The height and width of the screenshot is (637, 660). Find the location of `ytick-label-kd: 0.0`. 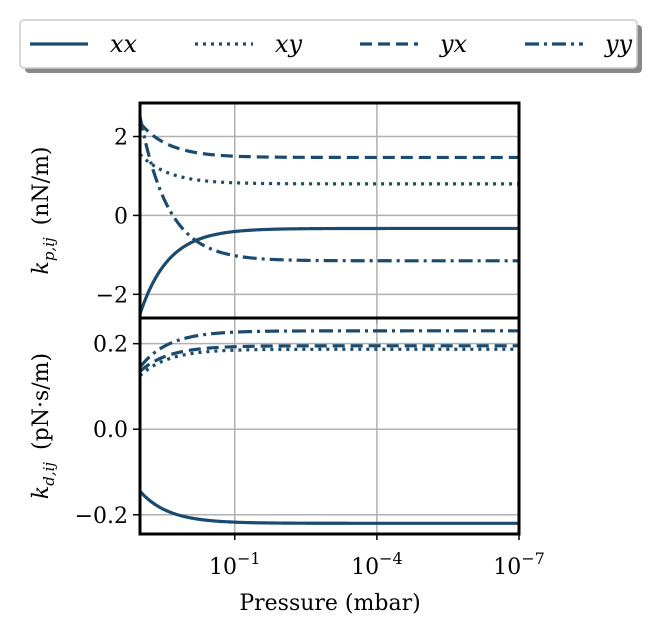

ytick-label-kd: 0.0 is located at coordinates (110, 430).